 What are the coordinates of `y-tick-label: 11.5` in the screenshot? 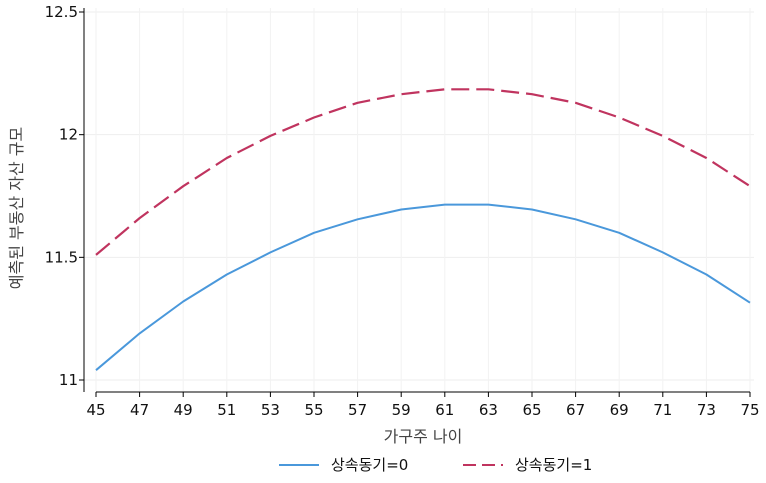 It's located at (61, 257).